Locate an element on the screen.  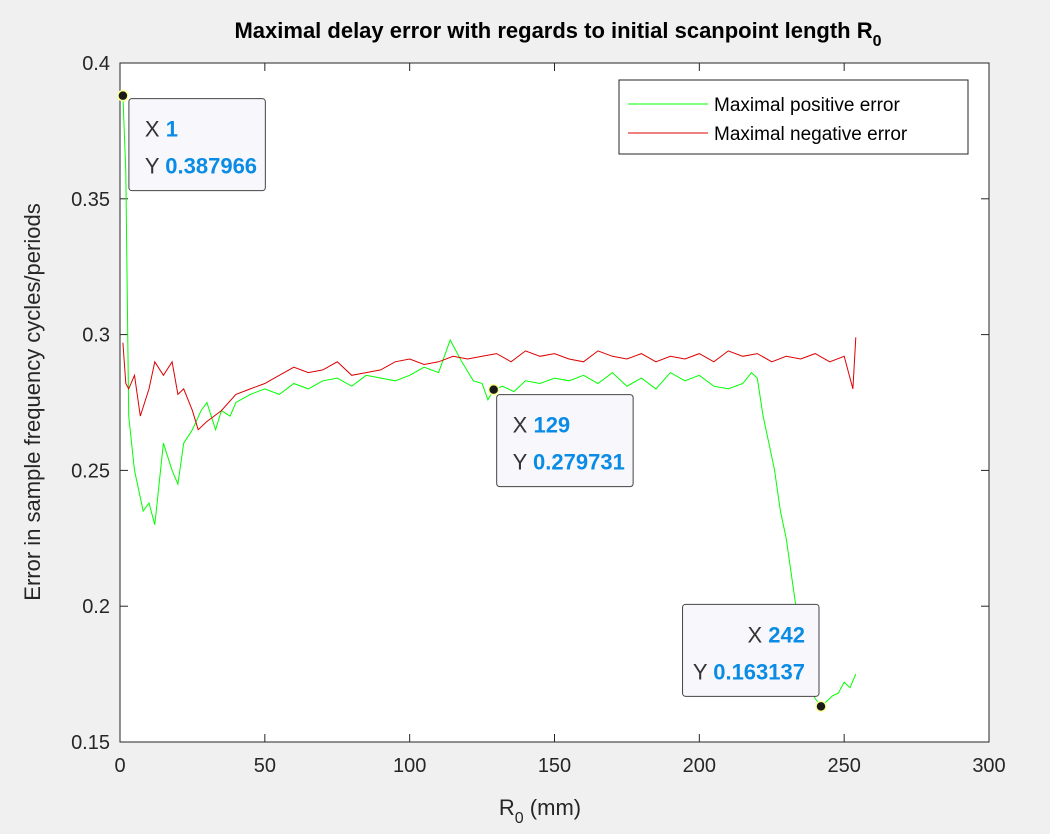
legend-label-positive: Maximal positive error is located at coordinates (807, 105).